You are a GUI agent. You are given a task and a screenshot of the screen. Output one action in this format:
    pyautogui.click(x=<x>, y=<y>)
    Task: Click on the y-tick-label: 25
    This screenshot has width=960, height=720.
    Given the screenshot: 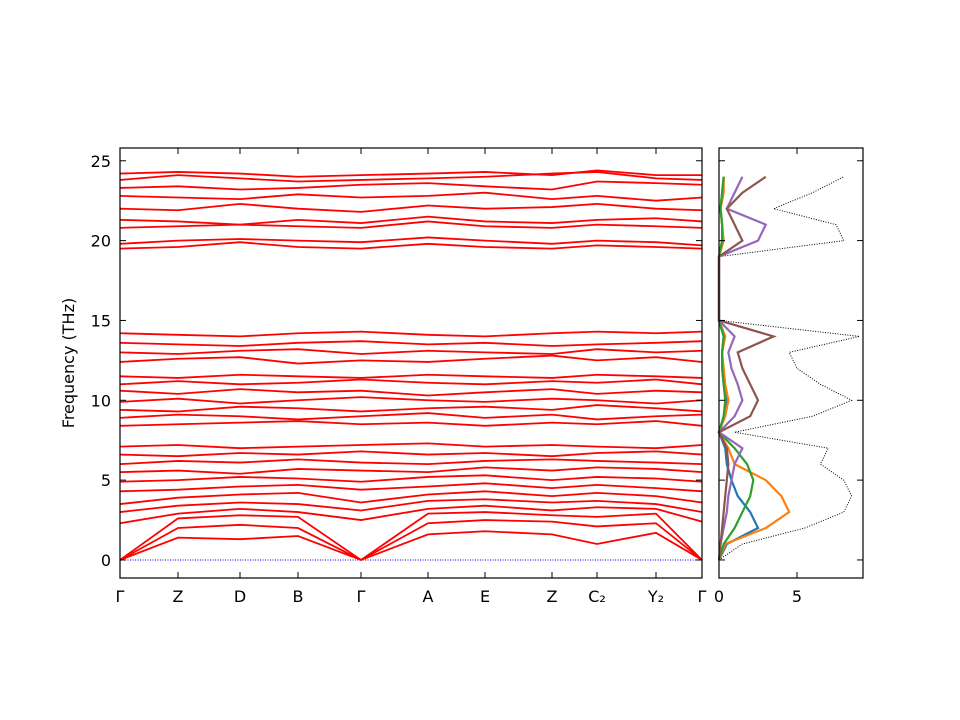 What is the action you would take?
    pyautogui.click(x=101, y=161)
    